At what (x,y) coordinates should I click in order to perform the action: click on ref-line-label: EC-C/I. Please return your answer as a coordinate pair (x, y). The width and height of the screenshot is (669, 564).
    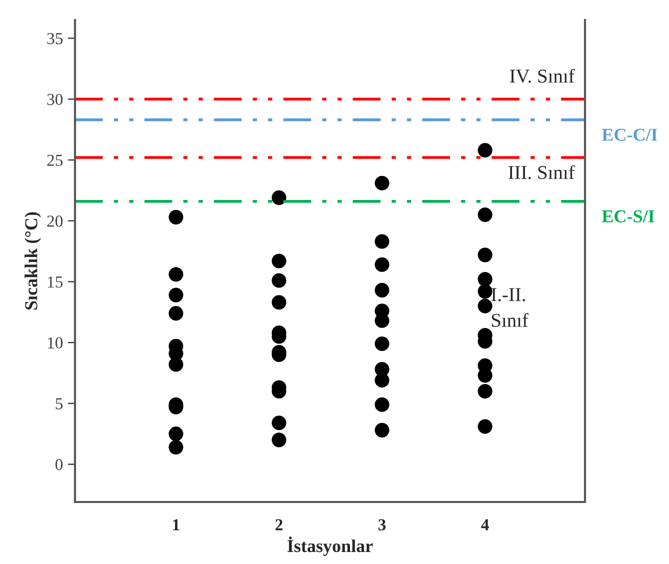
    Looking at the image, I should click on (630, 134).